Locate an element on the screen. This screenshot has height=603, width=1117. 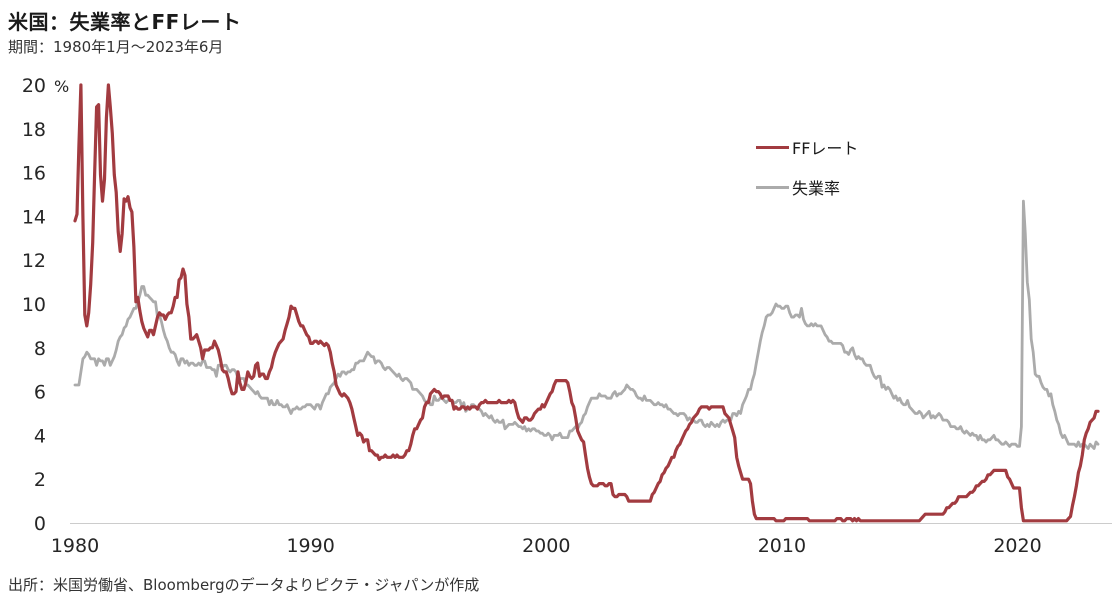
chart-legend: FFレート 失業率 is located at coordinates (807, 176).